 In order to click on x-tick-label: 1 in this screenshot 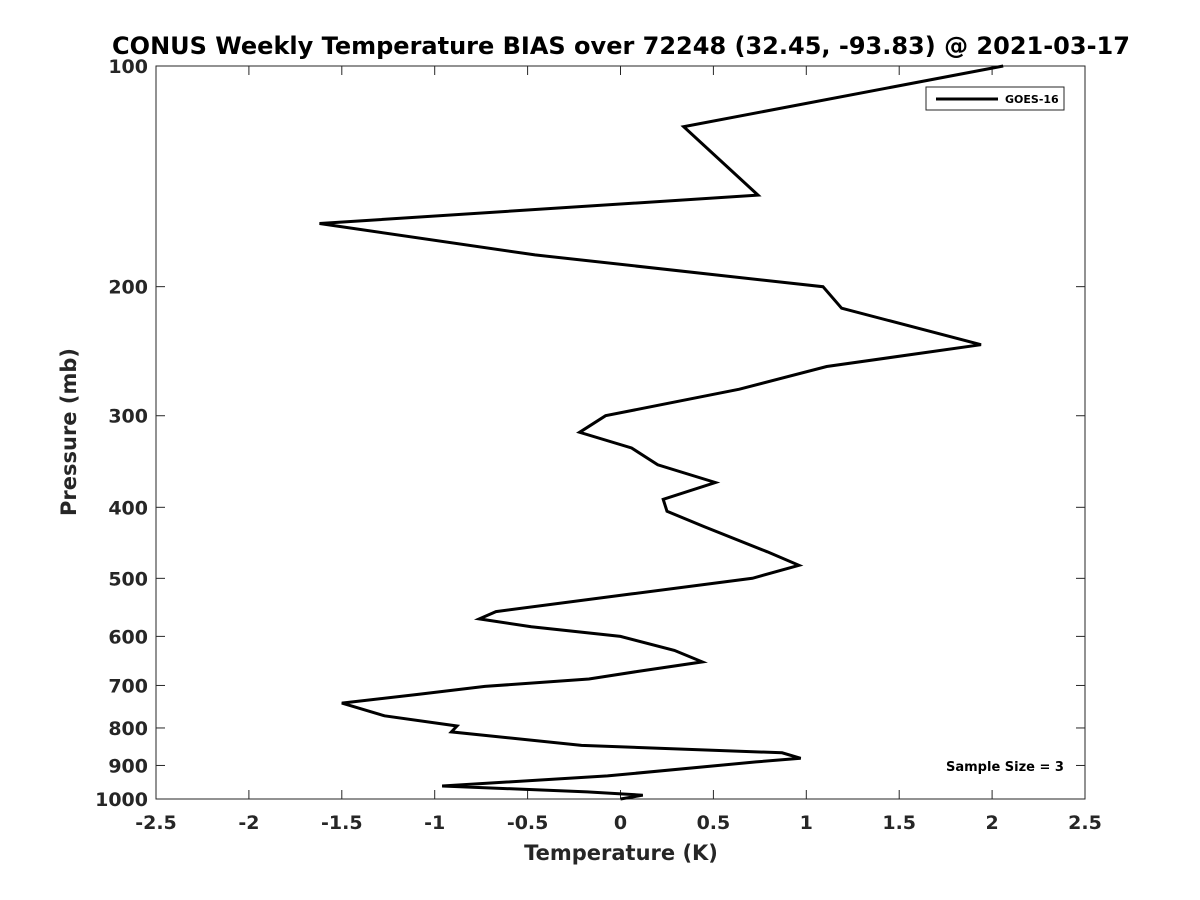, I will do `click(806, 823)`.